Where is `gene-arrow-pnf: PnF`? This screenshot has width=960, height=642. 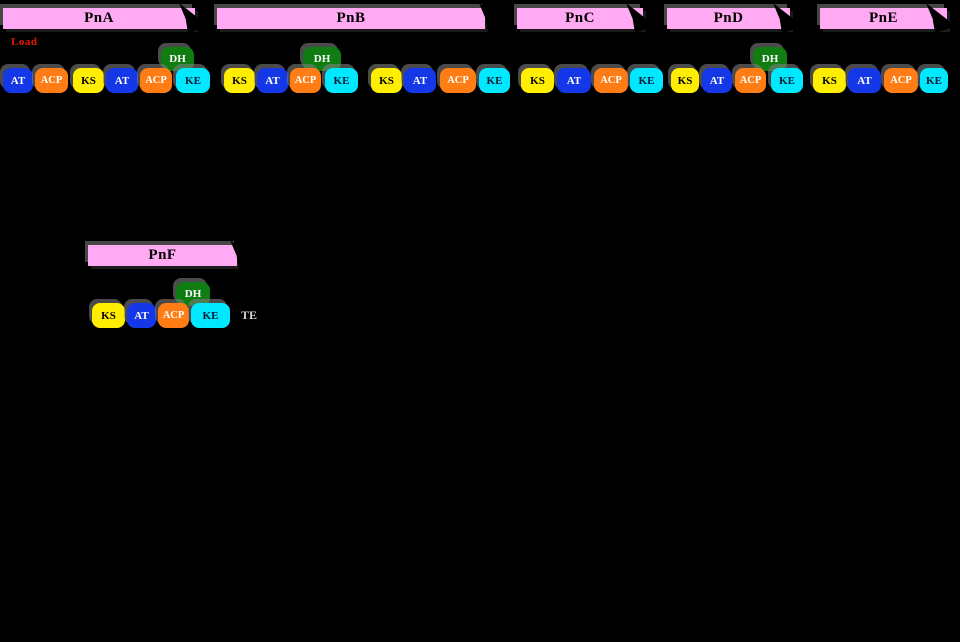
gene-arrow-pnf: PnF is located at coordinates (162, 255).